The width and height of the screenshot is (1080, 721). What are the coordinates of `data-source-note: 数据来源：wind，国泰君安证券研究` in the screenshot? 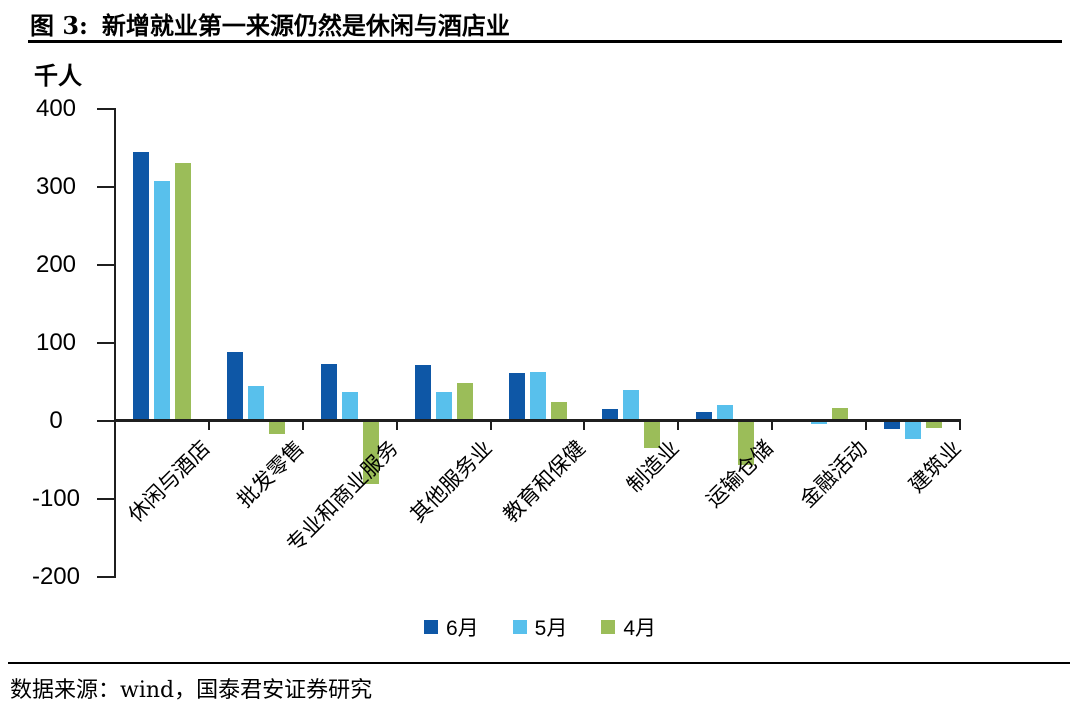 It's located at (191, 690).